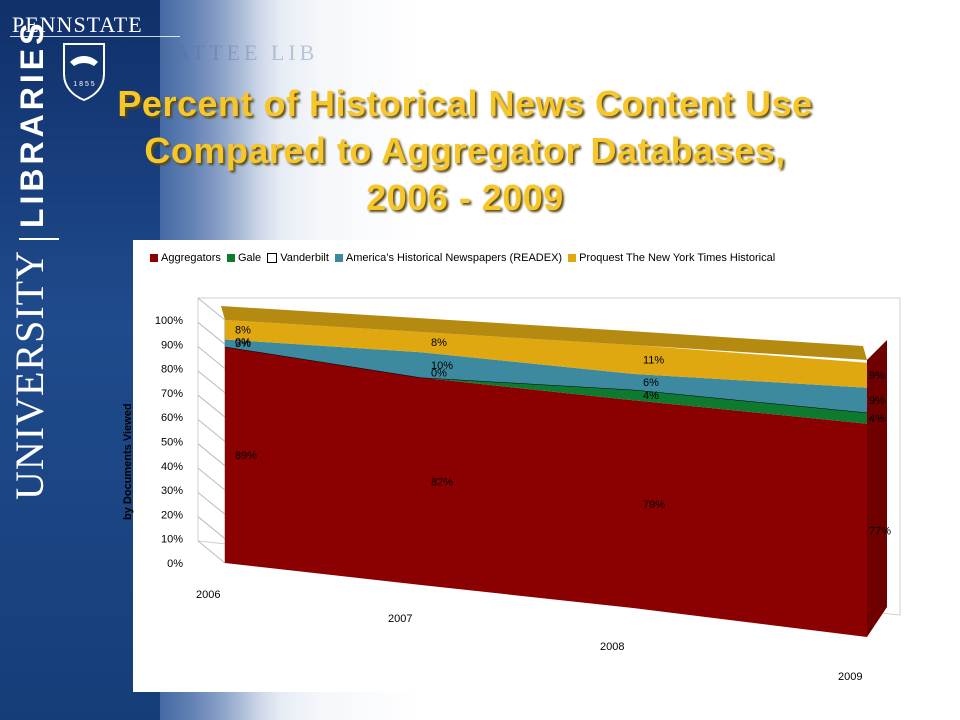 The width and height of the screenshot is (960, 720). I want to click on data-label: 11%, so click(653, 360).